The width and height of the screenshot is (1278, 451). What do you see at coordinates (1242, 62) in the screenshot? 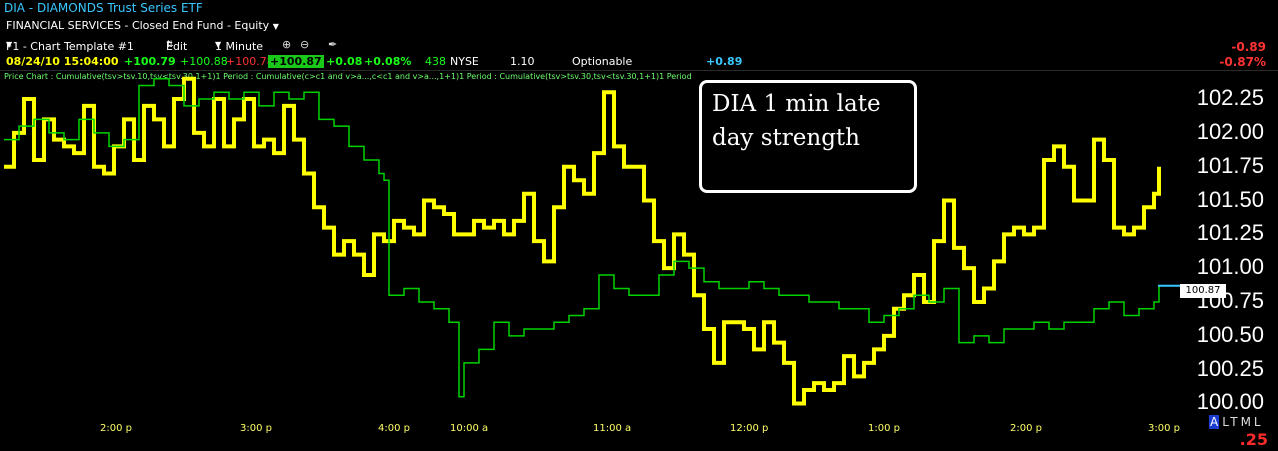
I see `day-change-percent: -0.87%` at bounding box center [1242, 62].